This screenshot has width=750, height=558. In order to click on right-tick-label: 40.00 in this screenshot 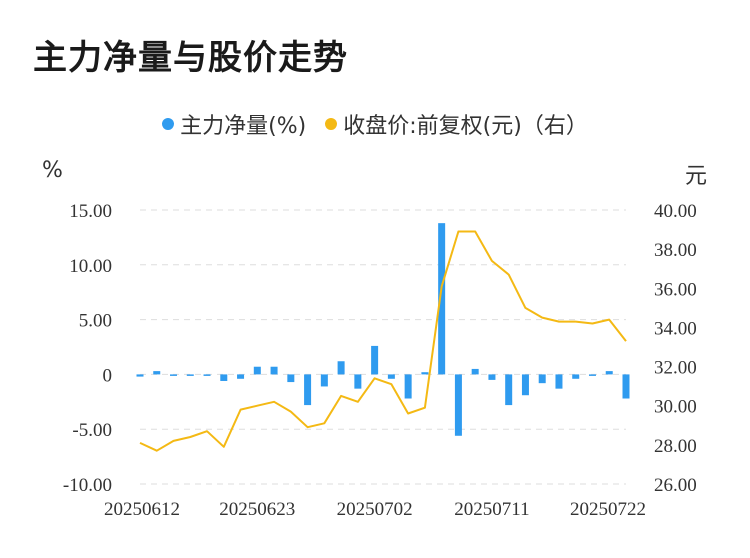, I will do `click(675, 211)`.